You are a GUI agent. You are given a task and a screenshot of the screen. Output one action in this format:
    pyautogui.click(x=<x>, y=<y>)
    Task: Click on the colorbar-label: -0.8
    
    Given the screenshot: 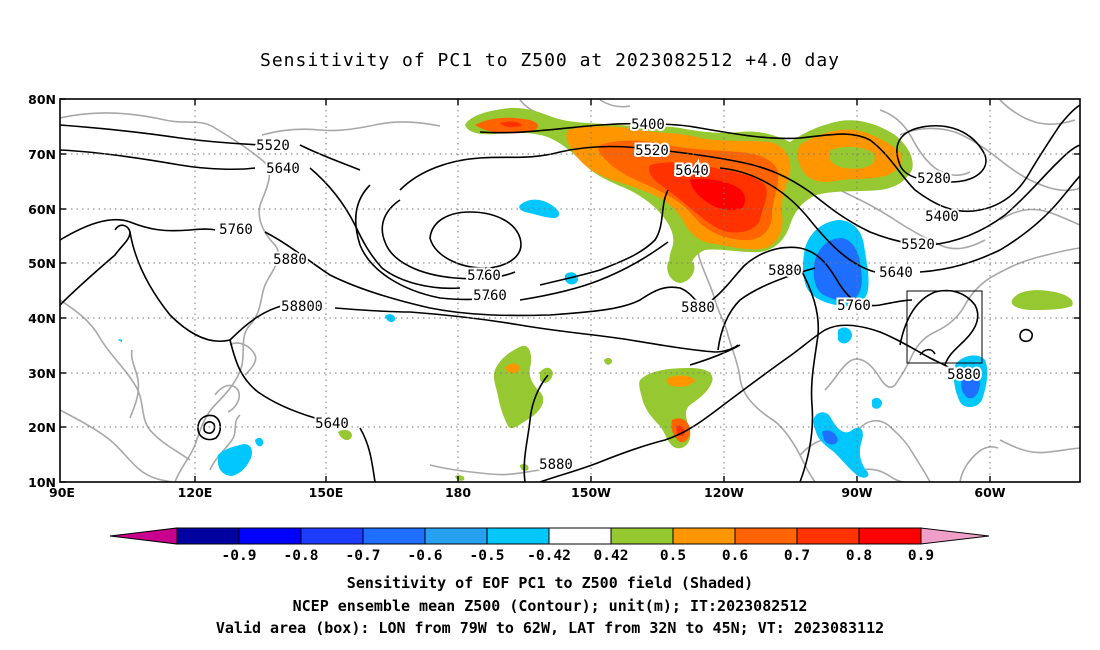 What is the action you would take?
    pyautogui.click(x=301, y=556)
    